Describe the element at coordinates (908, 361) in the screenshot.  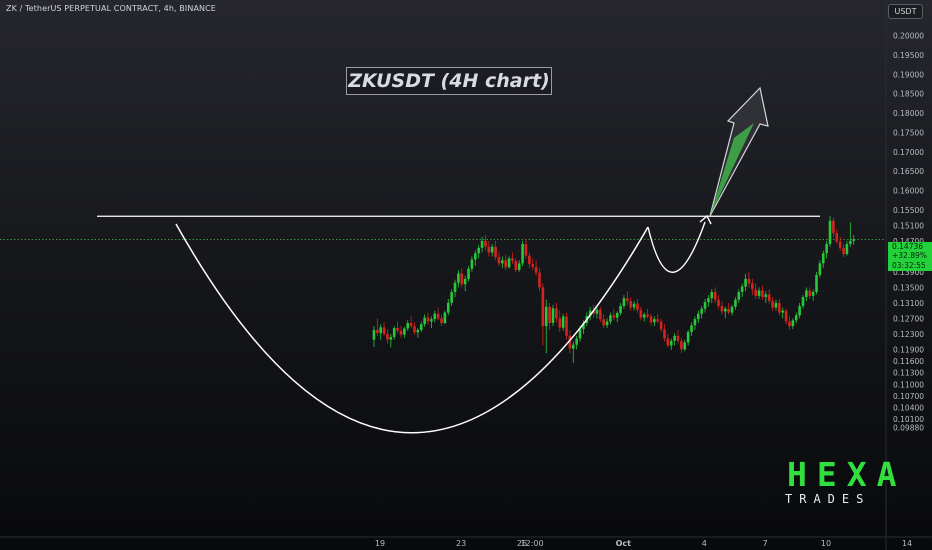
I see `price-axis-label: 0.11600` at that location.